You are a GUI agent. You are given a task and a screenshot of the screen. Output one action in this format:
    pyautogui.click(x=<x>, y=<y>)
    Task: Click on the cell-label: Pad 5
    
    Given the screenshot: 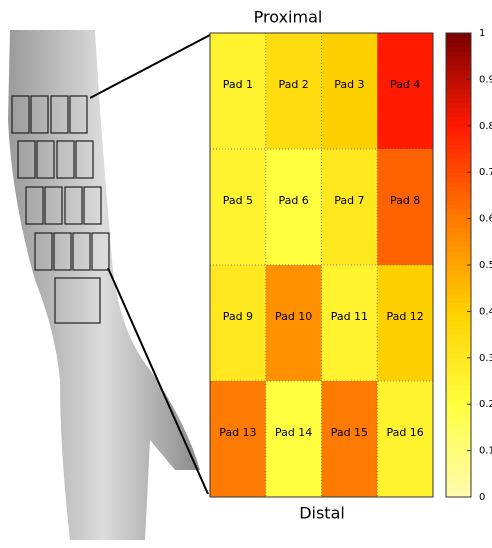 What is the action you would take?
    pyautogui.click(x=238, y=200)
    